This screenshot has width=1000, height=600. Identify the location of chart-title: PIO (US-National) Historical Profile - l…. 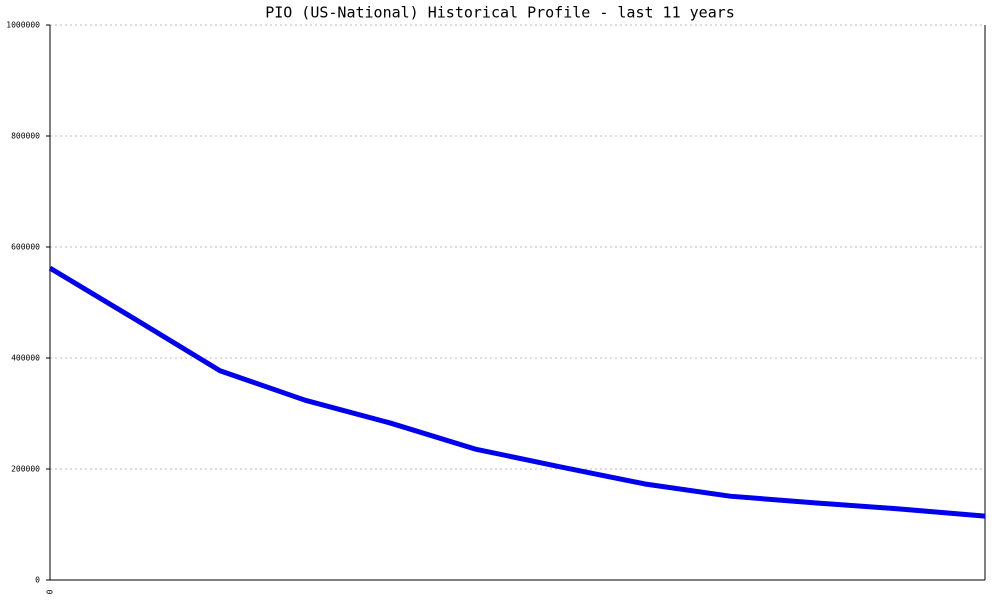
(500, 13).